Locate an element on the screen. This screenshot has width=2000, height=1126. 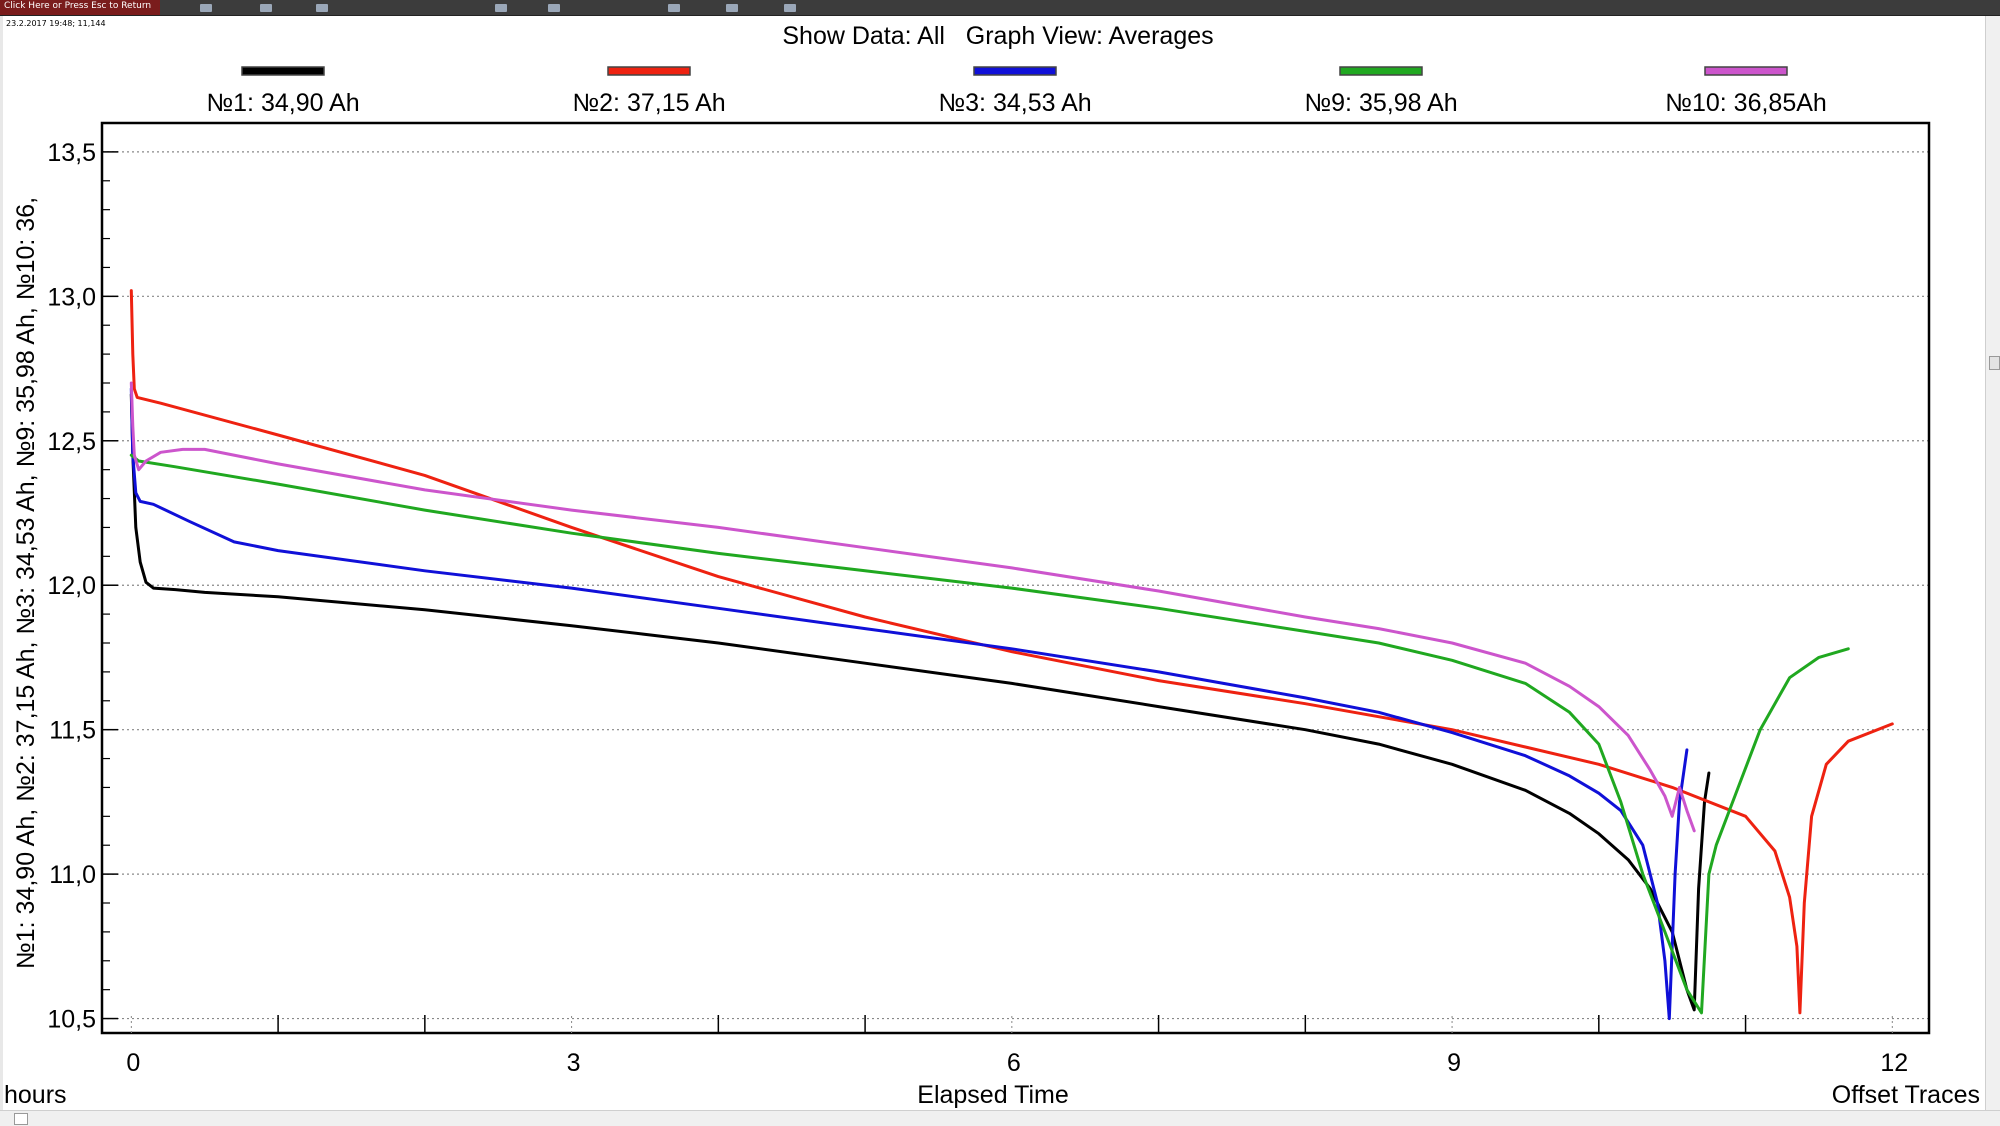
y-tick-label: 11,0 is located at coordinates (72, 875).